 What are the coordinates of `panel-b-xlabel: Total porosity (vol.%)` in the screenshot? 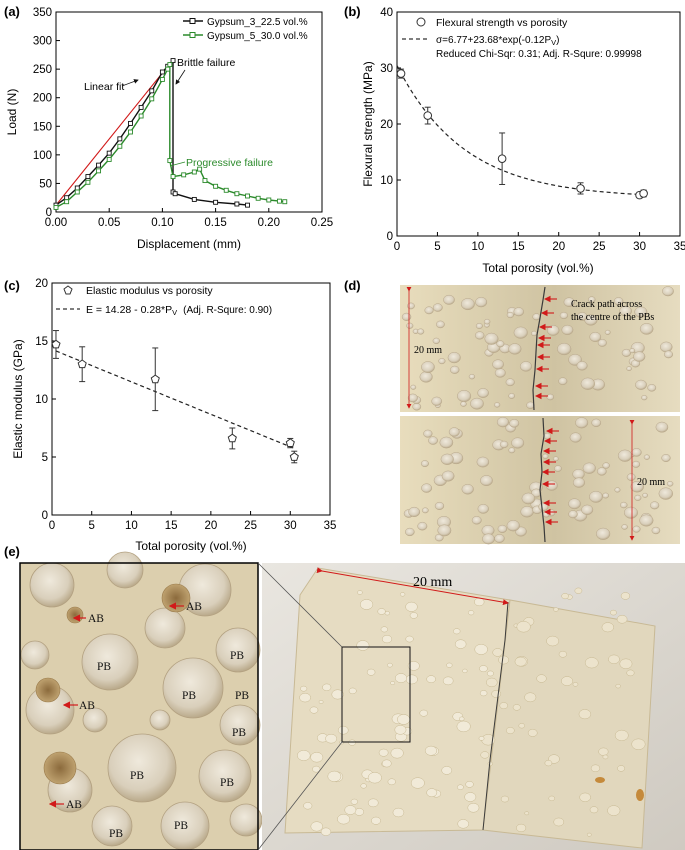 It's located at (537, 268).